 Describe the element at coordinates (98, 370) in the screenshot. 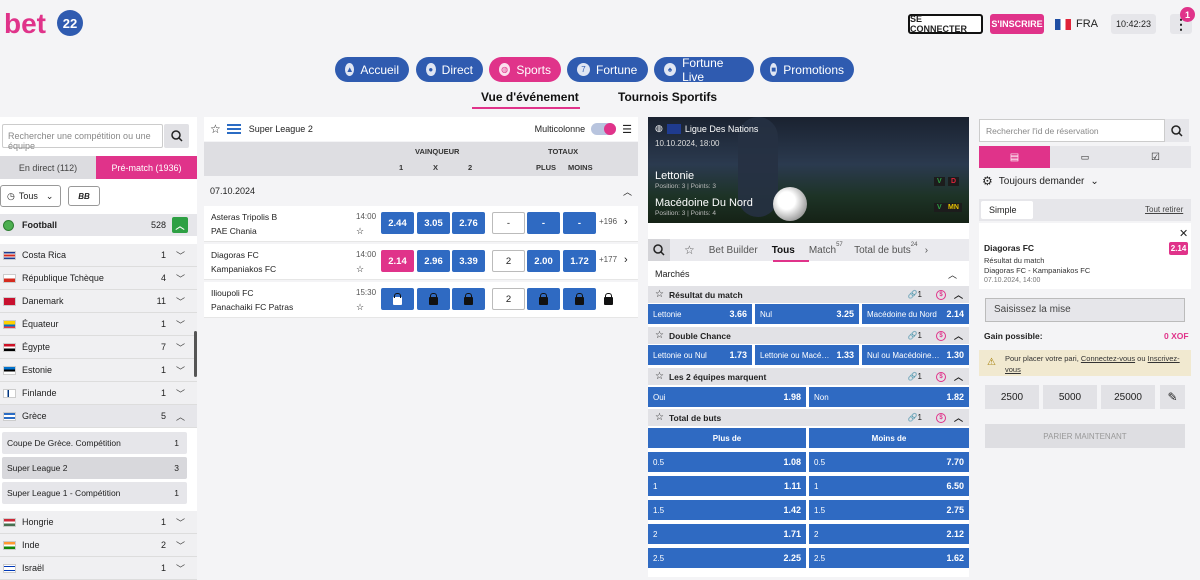

I see `country-row: Estonie 1 ﹀` at that location.